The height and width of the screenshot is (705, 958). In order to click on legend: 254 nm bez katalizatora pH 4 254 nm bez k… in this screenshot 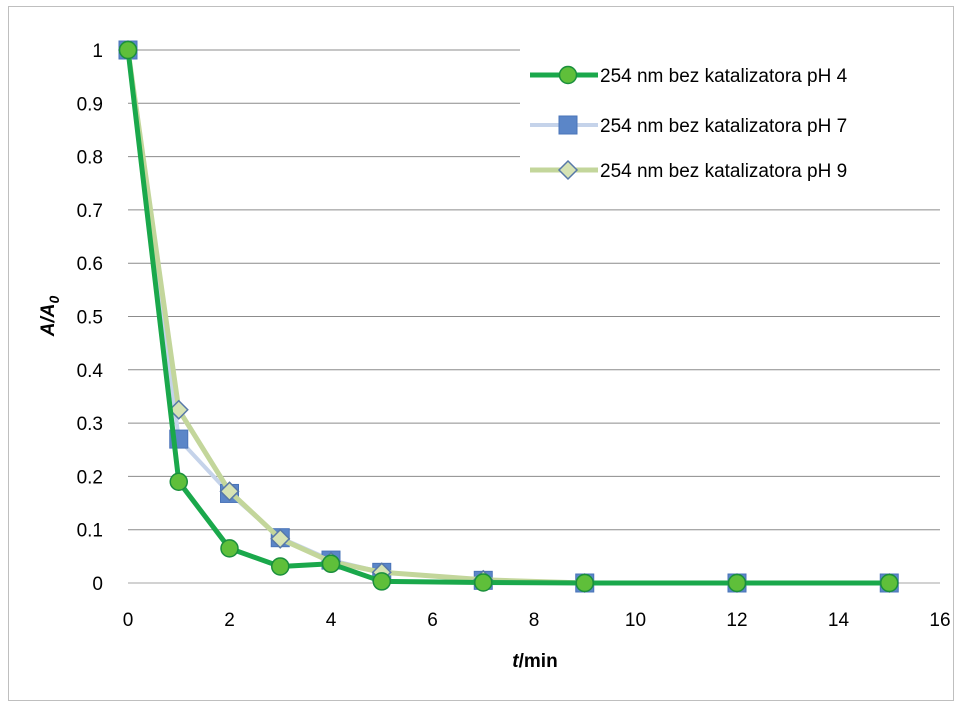, I will do `click(730, 120)`.